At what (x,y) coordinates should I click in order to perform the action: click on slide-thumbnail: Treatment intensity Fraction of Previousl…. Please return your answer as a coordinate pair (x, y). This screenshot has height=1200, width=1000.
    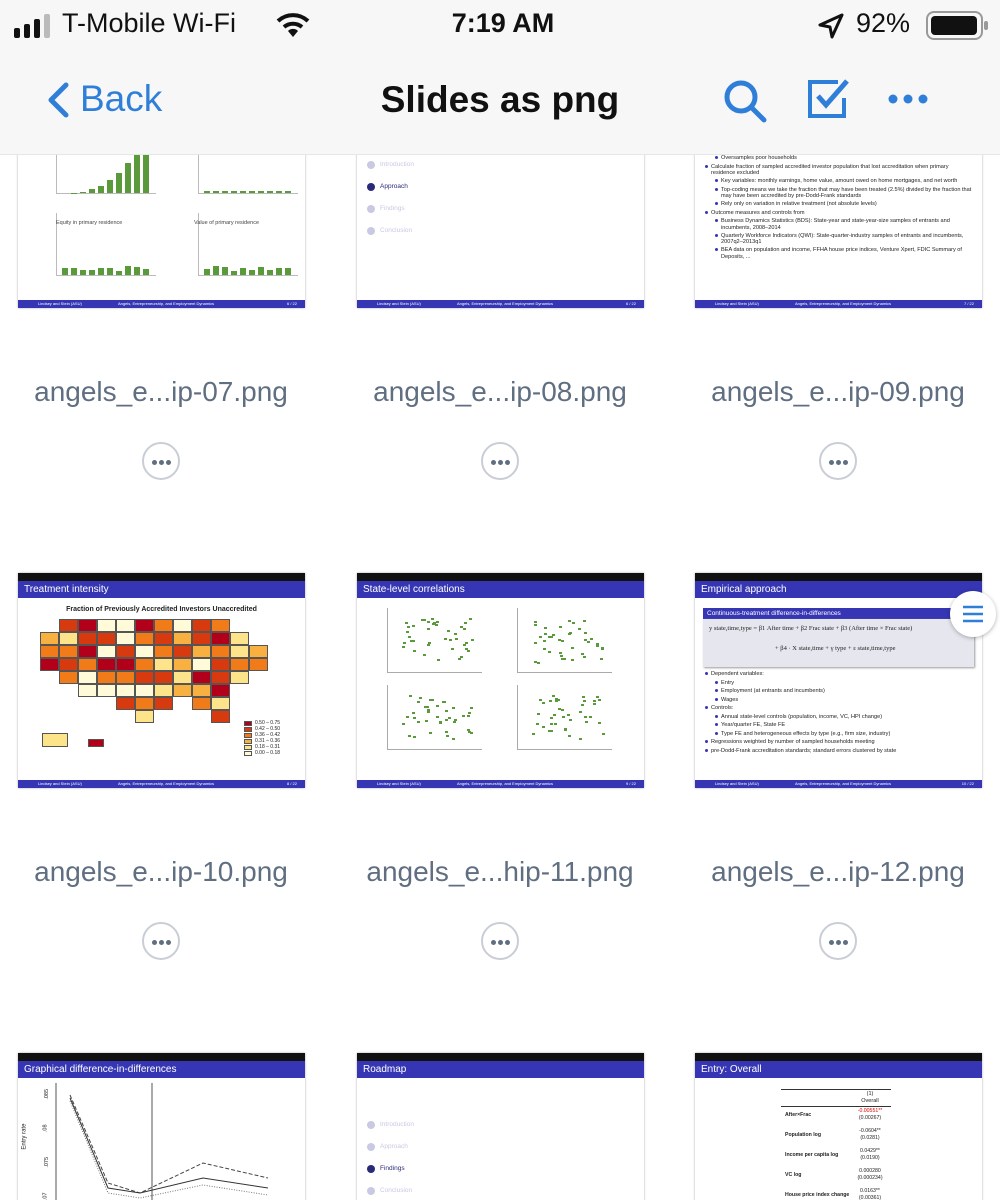
    Looking at the image, I should click on (161, 680).